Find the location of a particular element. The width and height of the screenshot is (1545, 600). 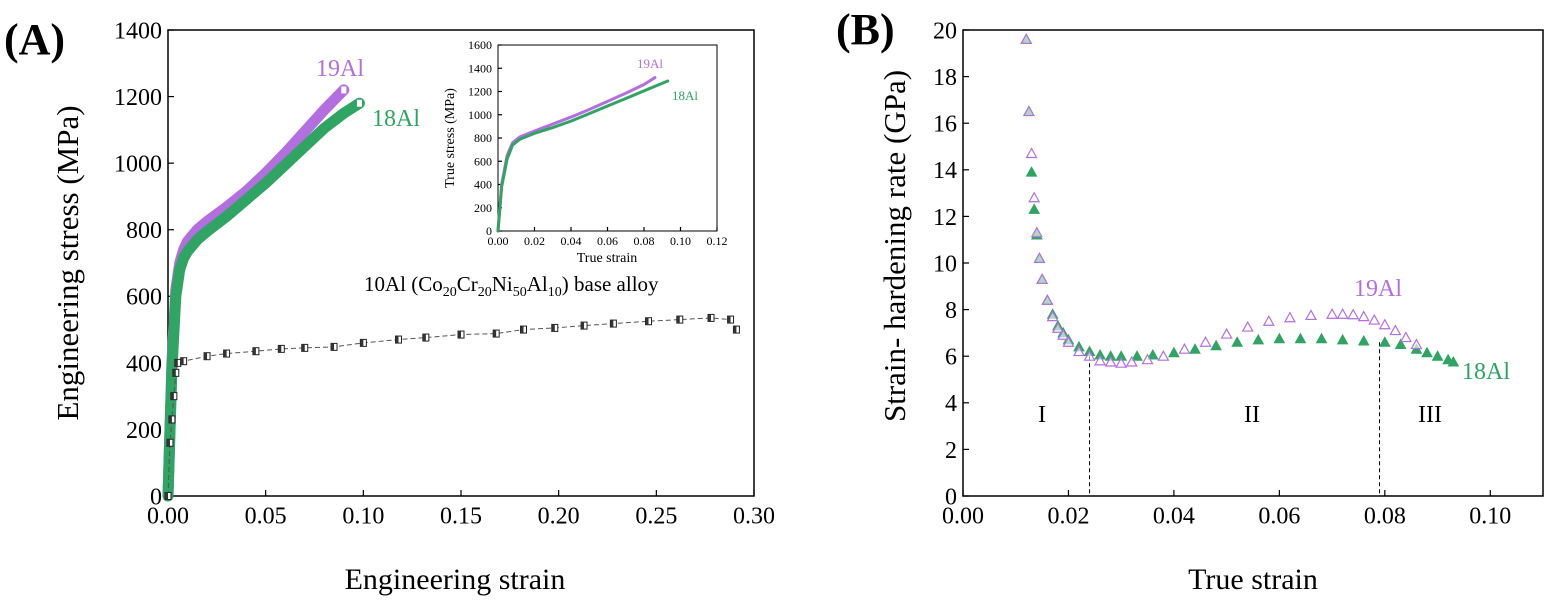

x-tick-label: 0.00 is located at coordinates (963, 517).